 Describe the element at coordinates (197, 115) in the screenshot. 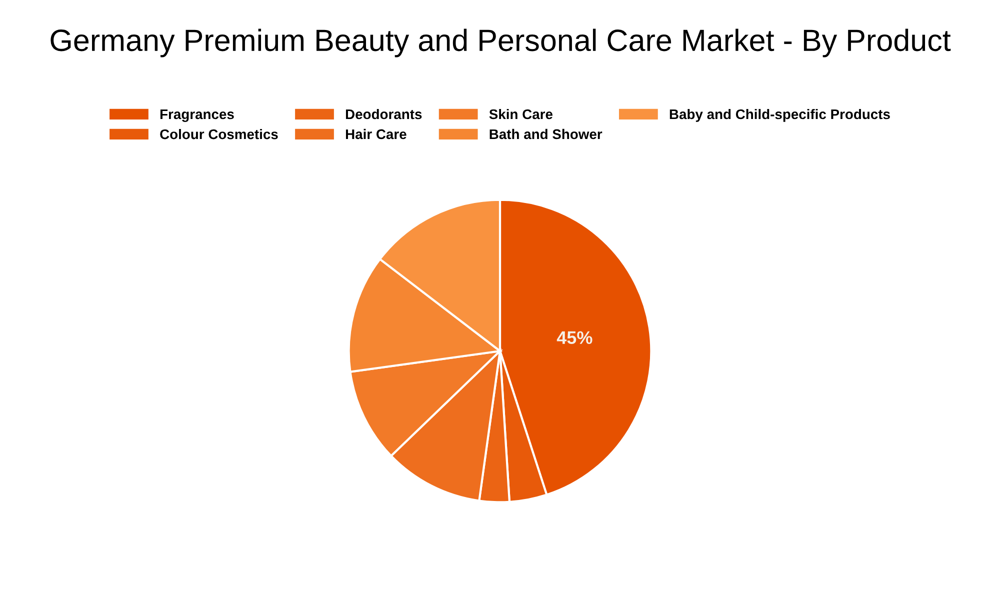

I see `legend-label: Fragrances` at that location.